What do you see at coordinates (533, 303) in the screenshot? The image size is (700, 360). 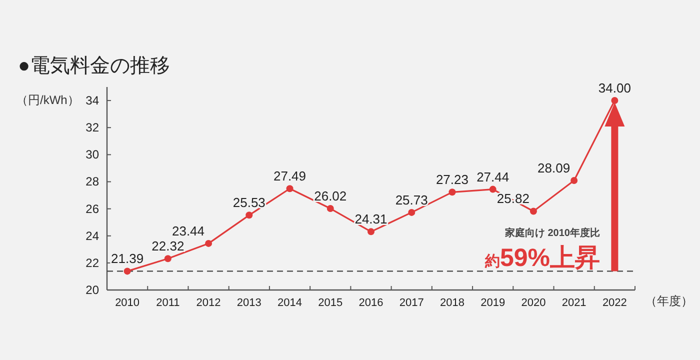 I see `x-tick-label: 2020` at bounding box center [533, 303].